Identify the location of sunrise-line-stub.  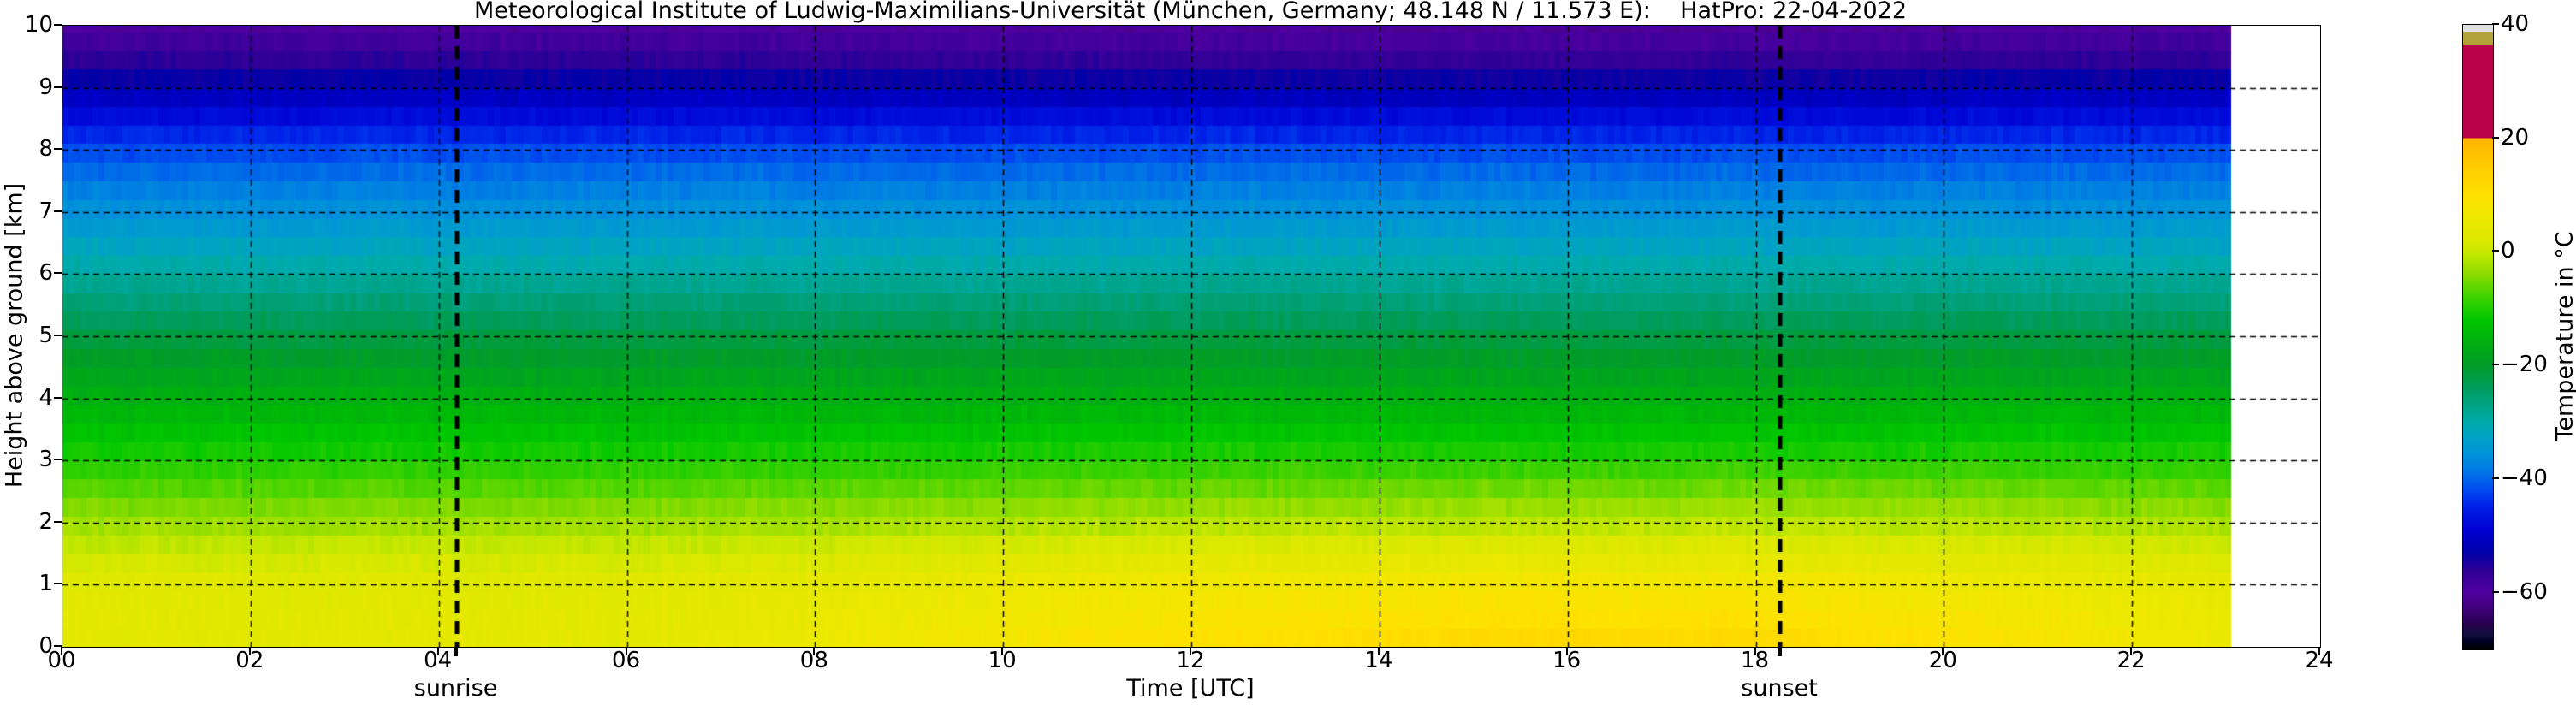
(456, 651).